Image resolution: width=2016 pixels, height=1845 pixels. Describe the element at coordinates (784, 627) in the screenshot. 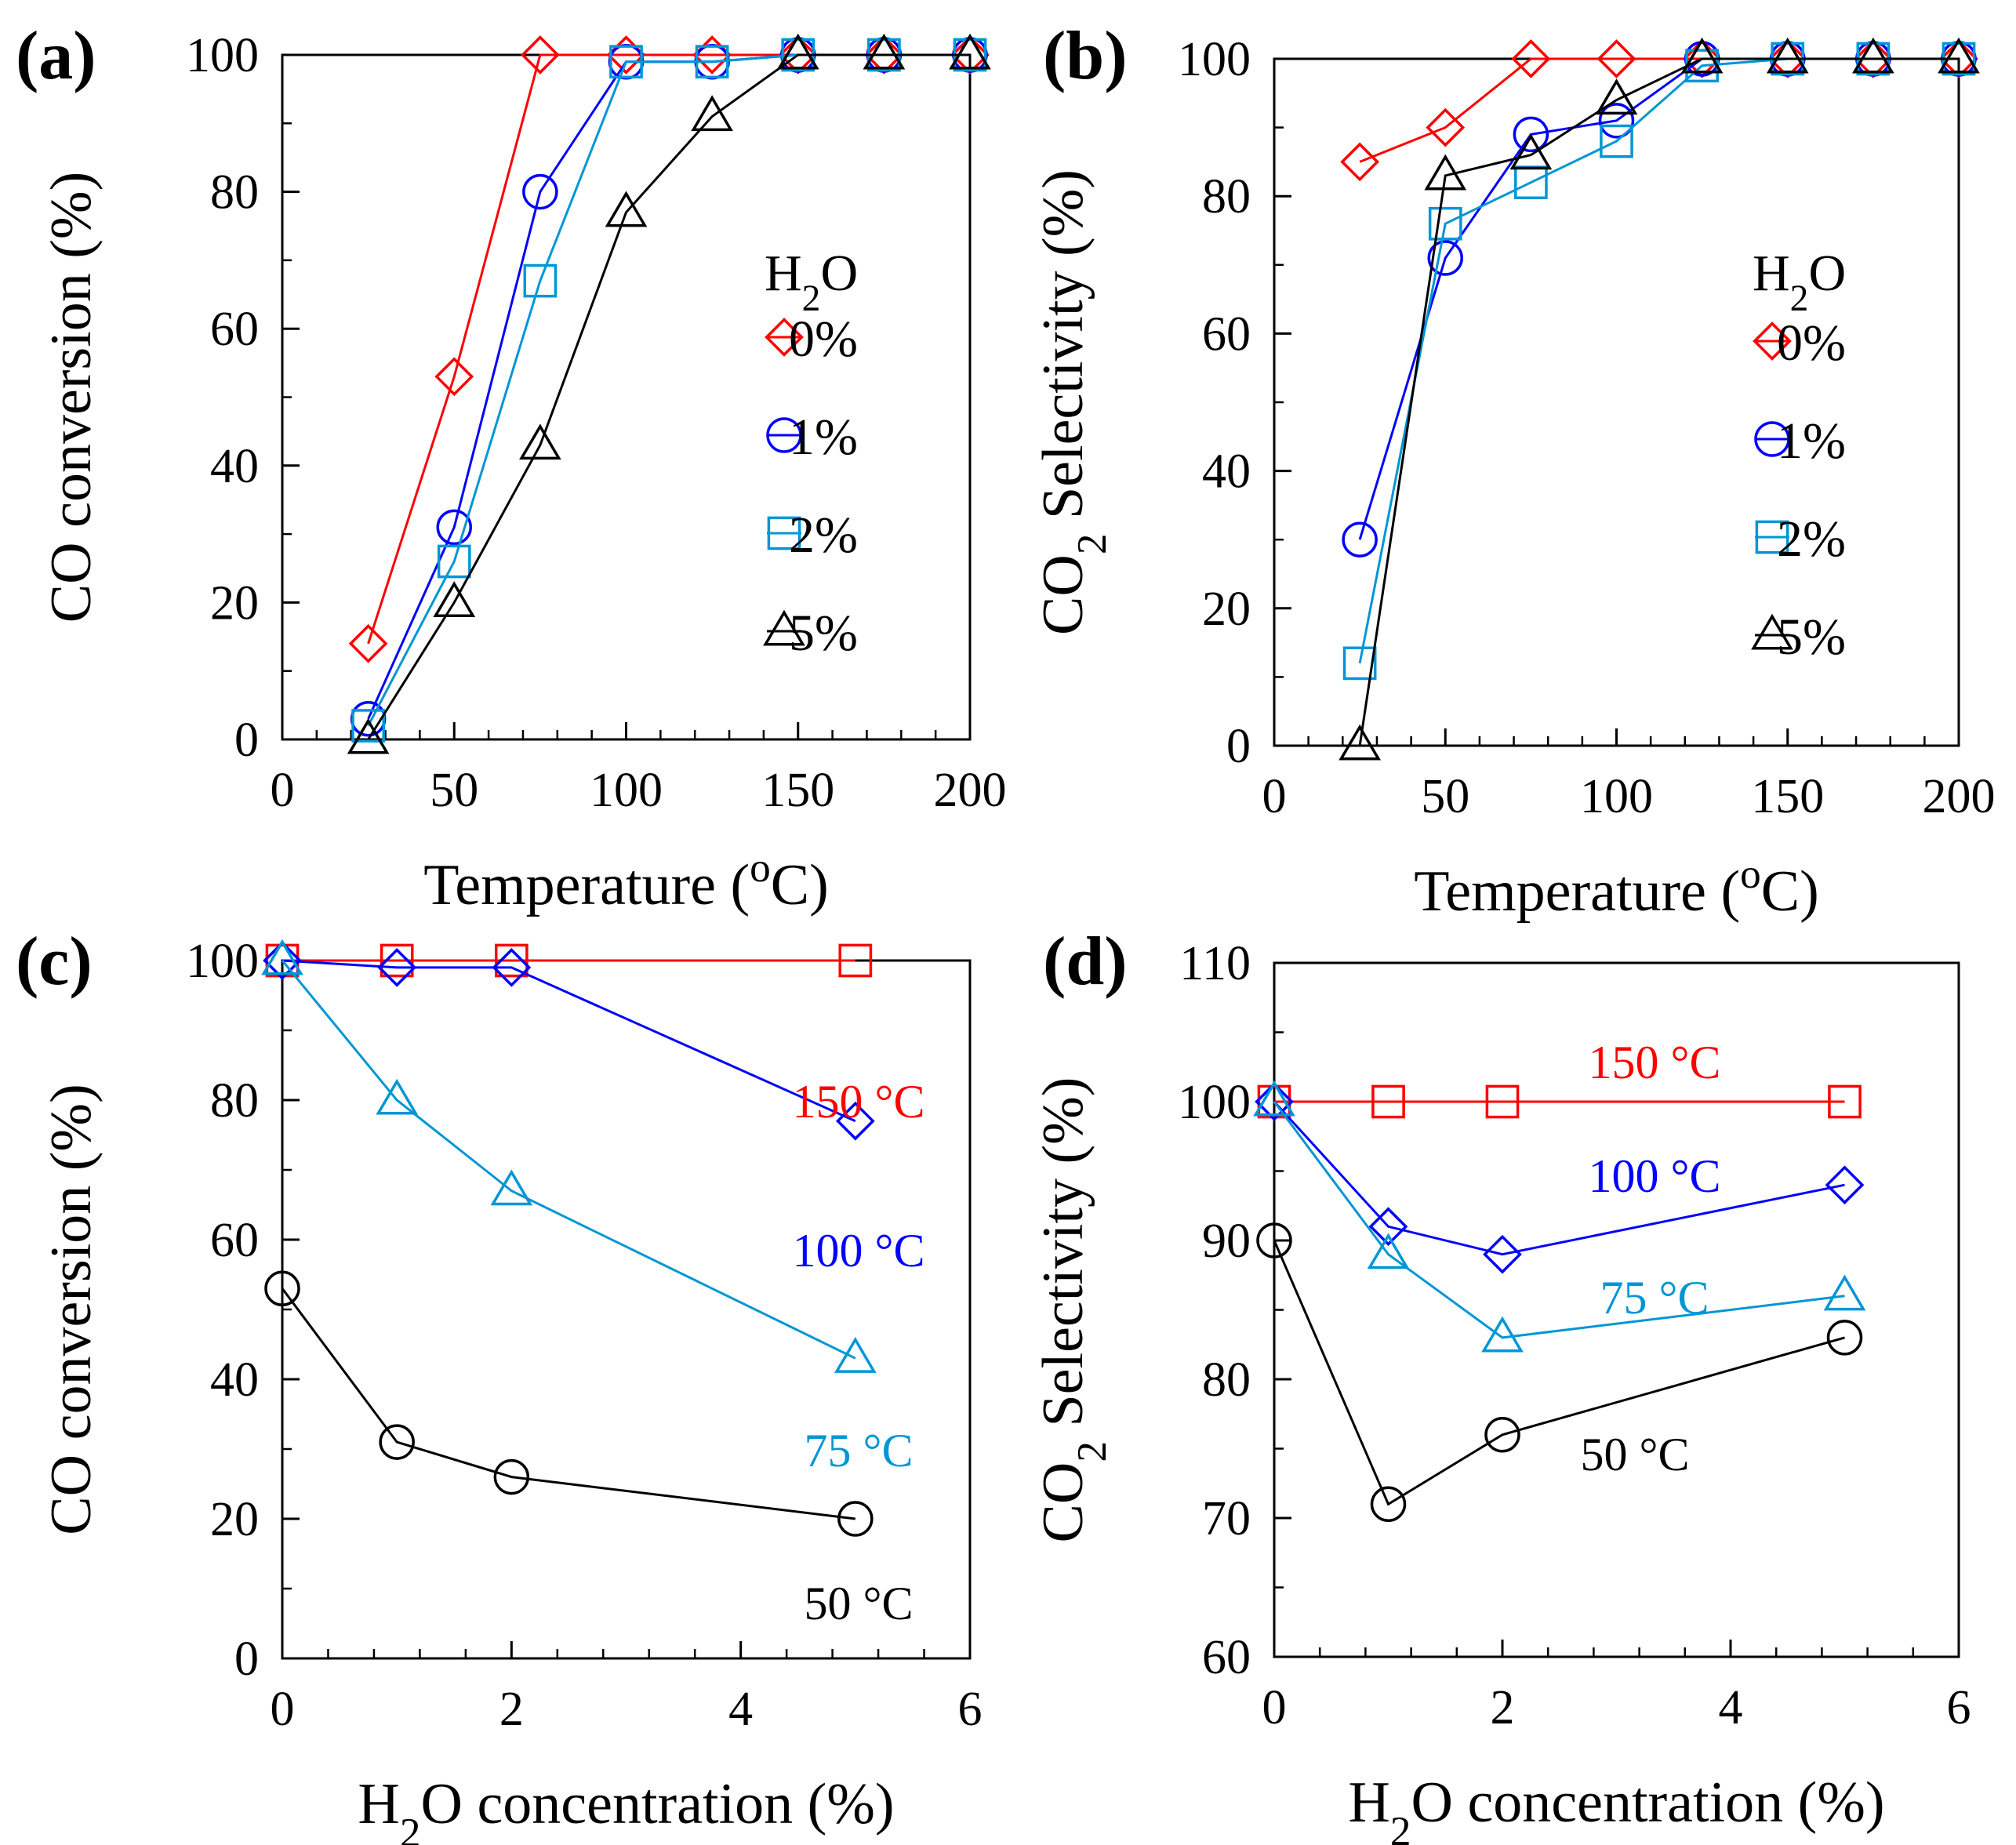

I see `legend-marker-triangle` at that location.